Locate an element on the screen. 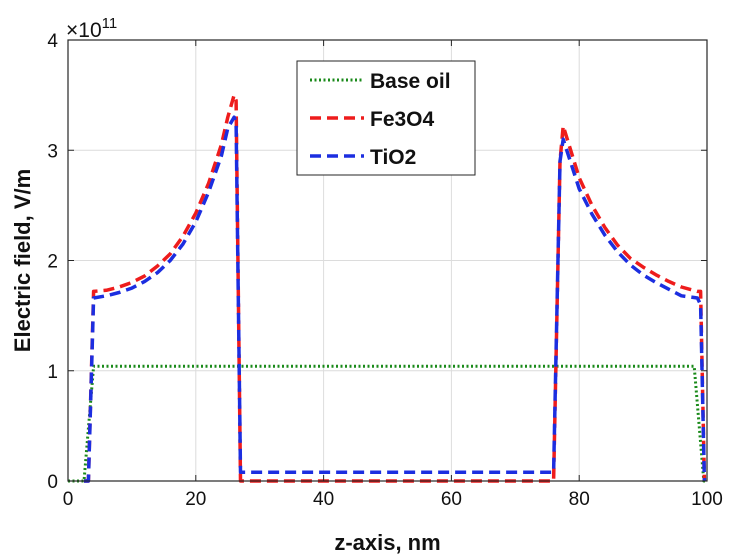 The height and width of the screenshot is (559, 734). x-axis-label: z-axis, nm is located at coordinates (387, 542).